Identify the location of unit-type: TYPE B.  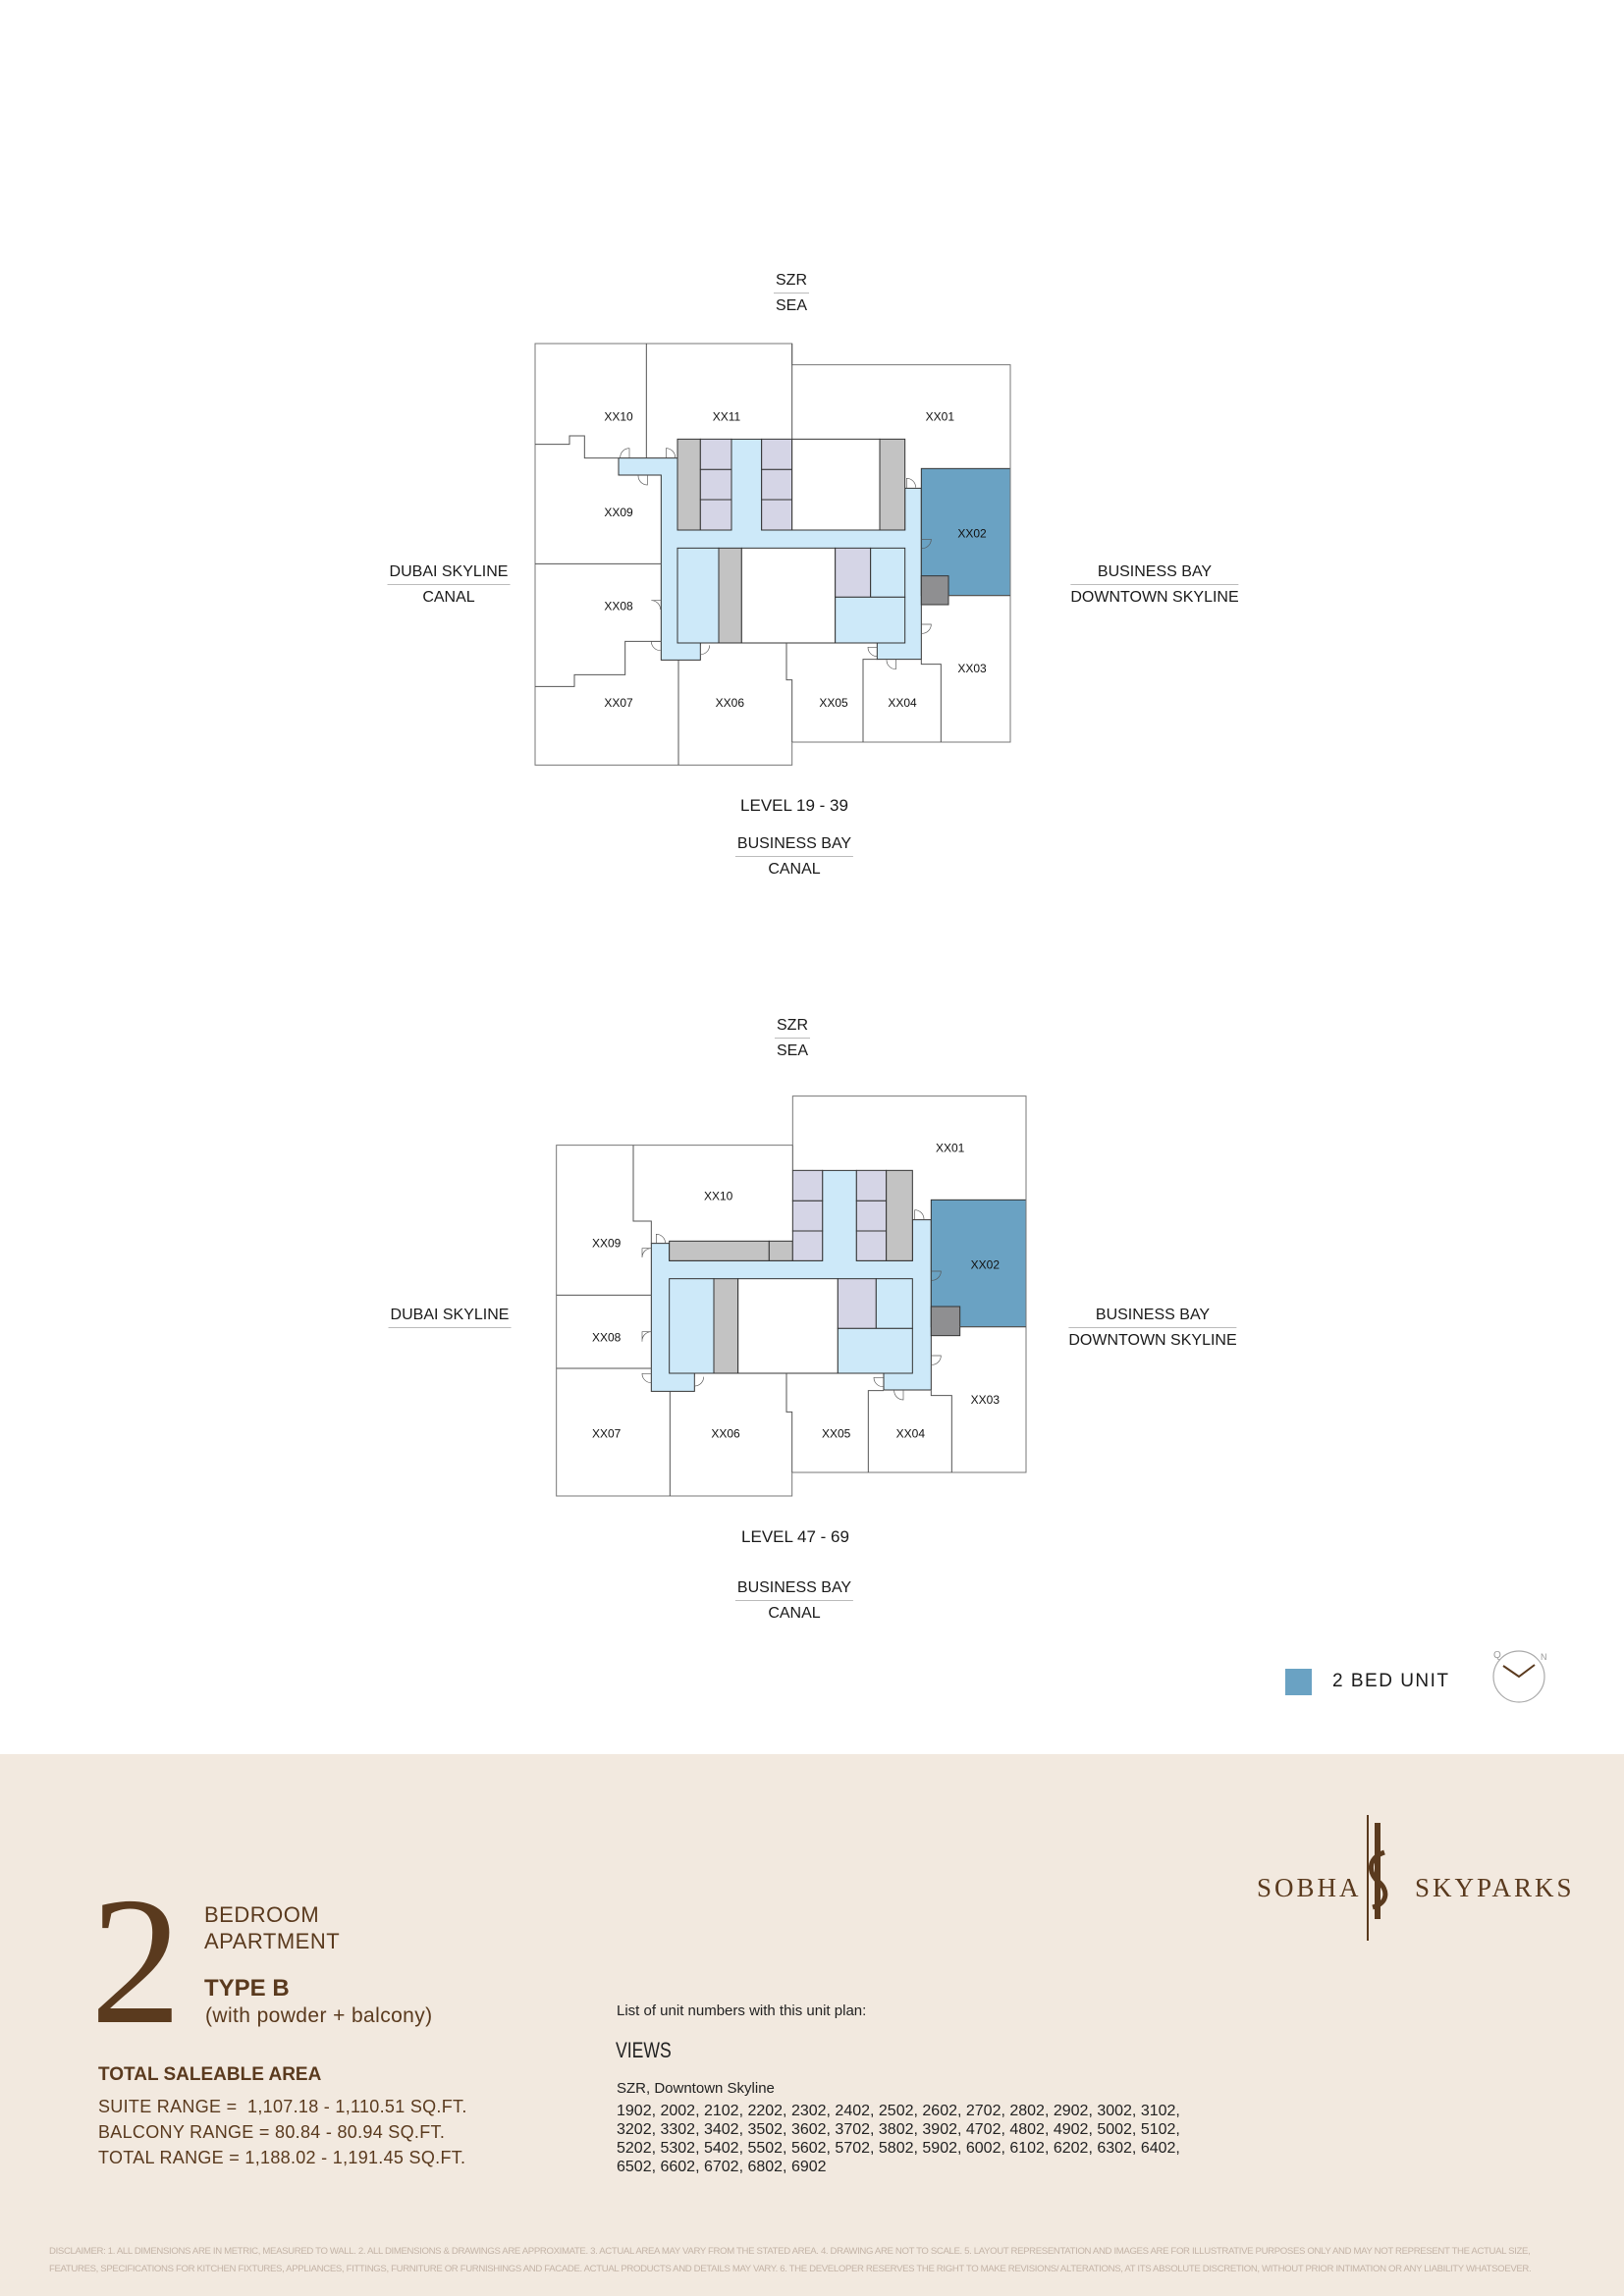
(247, 1988).